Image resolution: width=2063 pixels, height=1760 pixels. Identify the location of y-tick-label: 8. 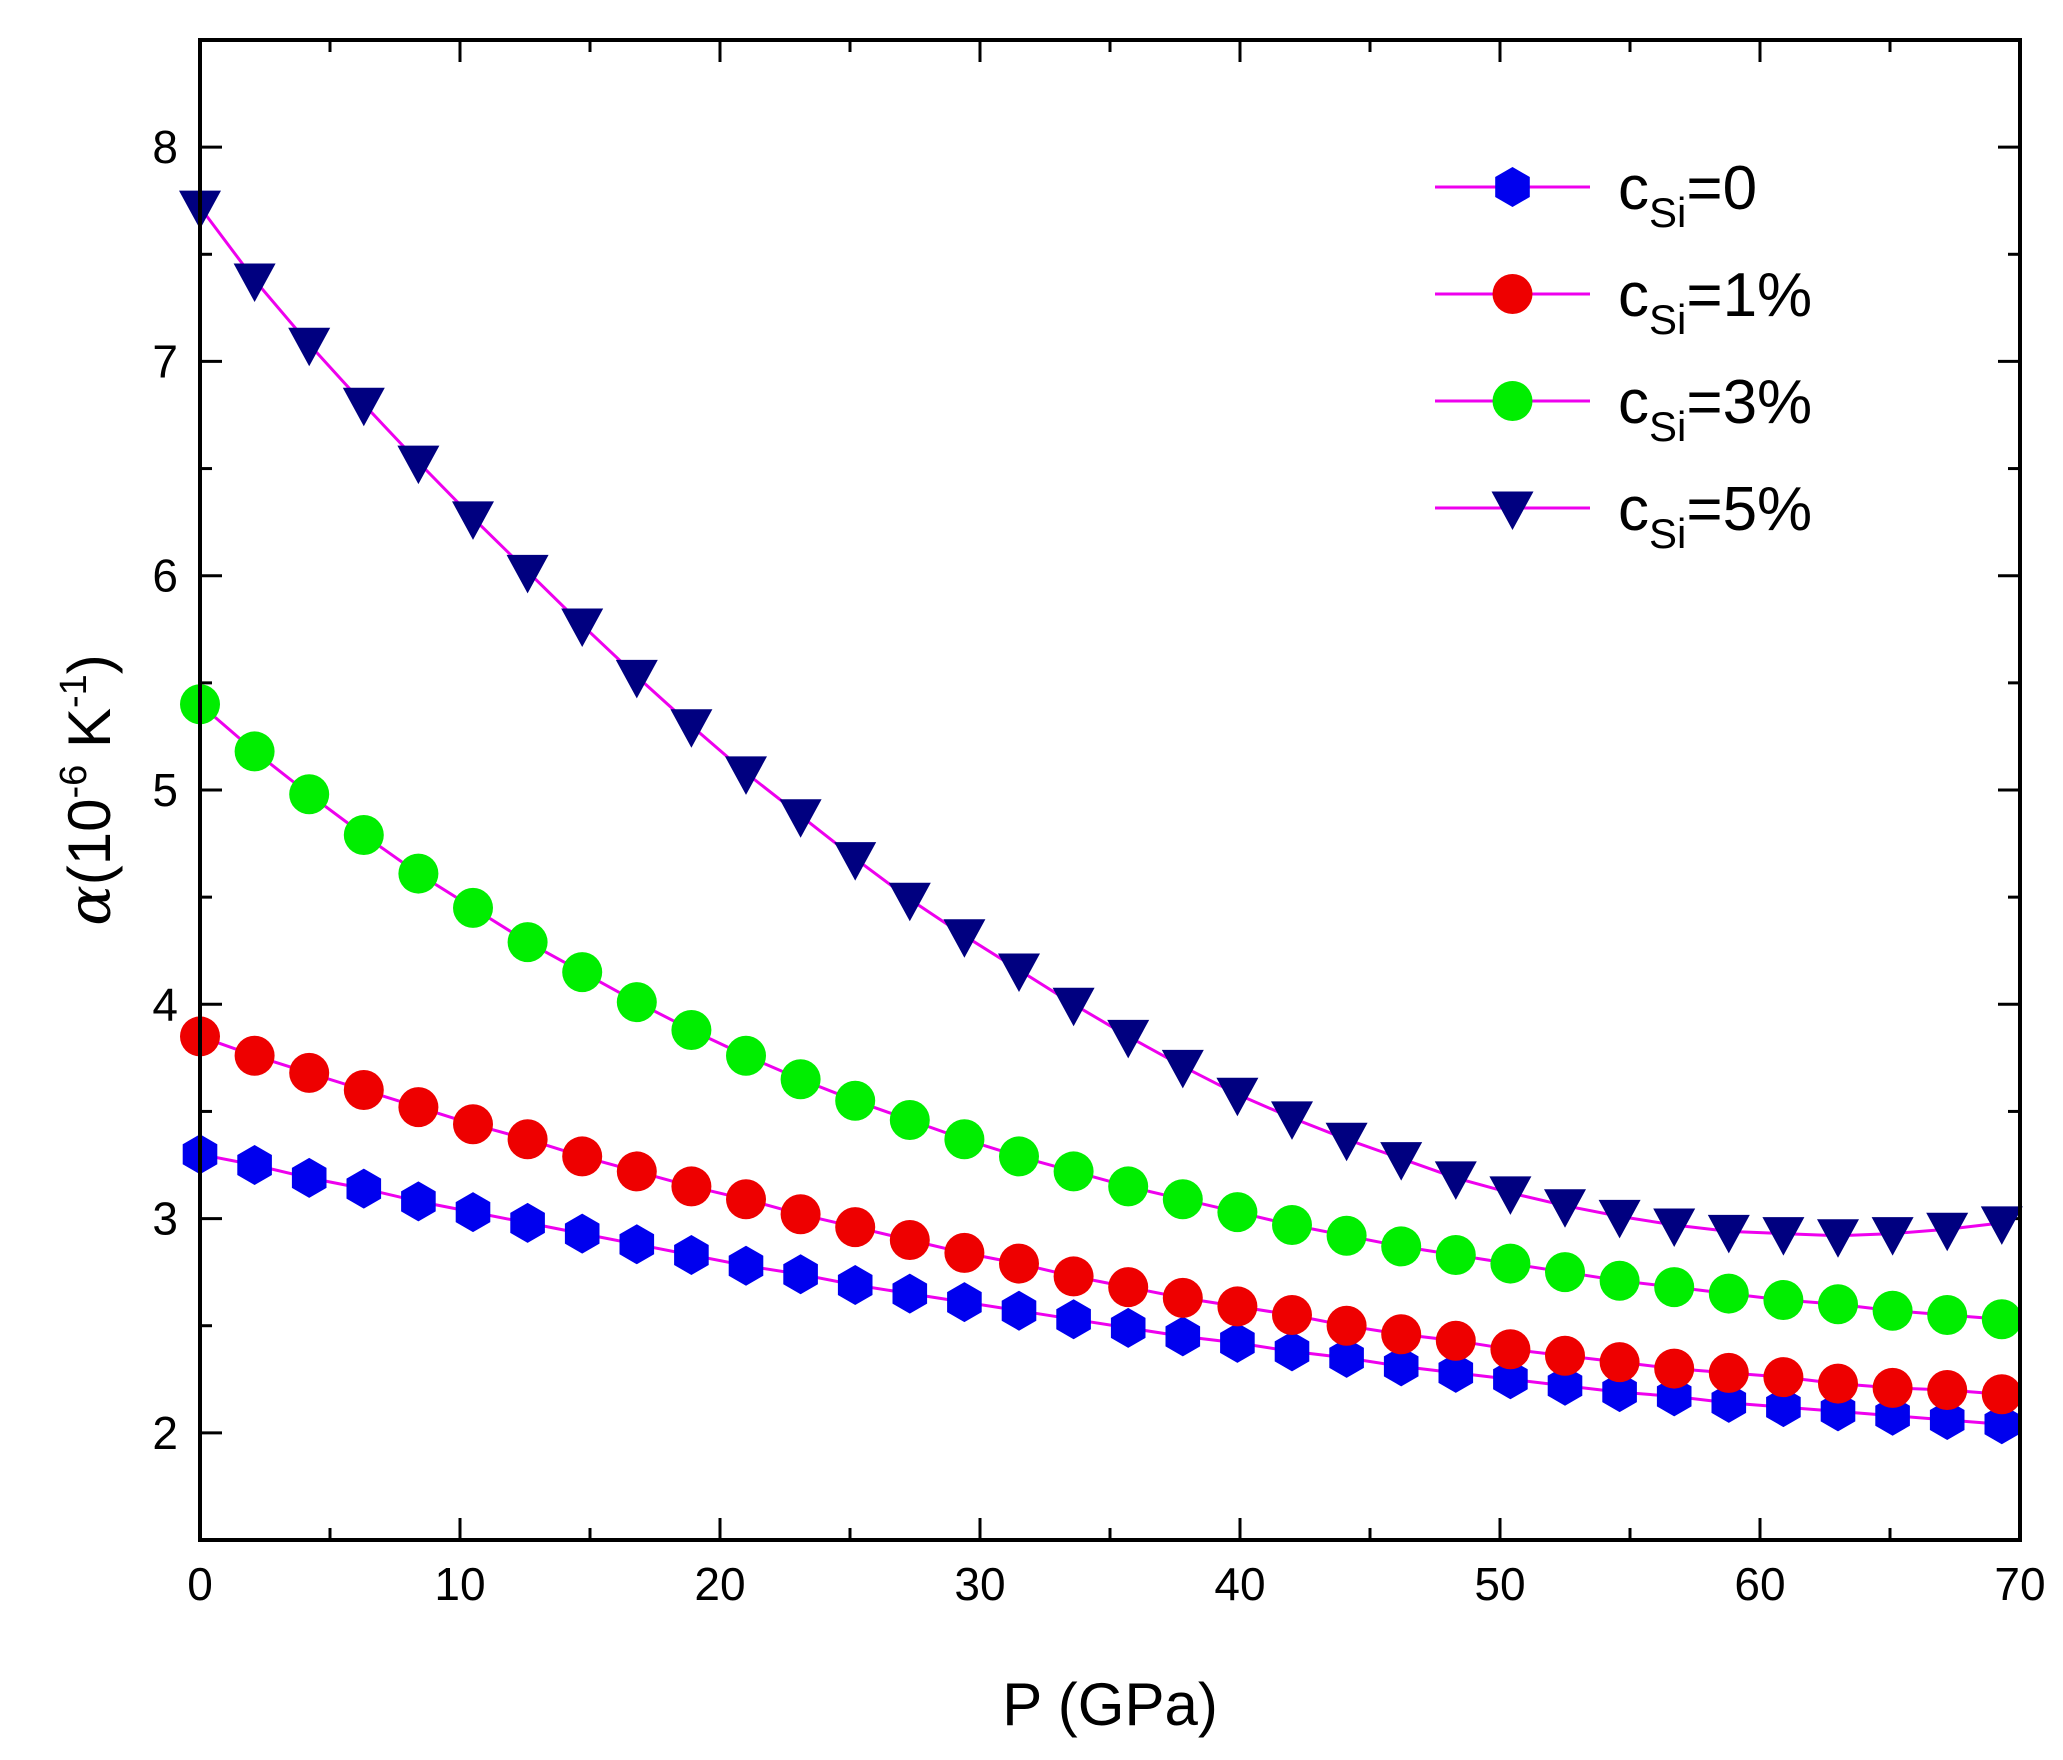
(165, 147).